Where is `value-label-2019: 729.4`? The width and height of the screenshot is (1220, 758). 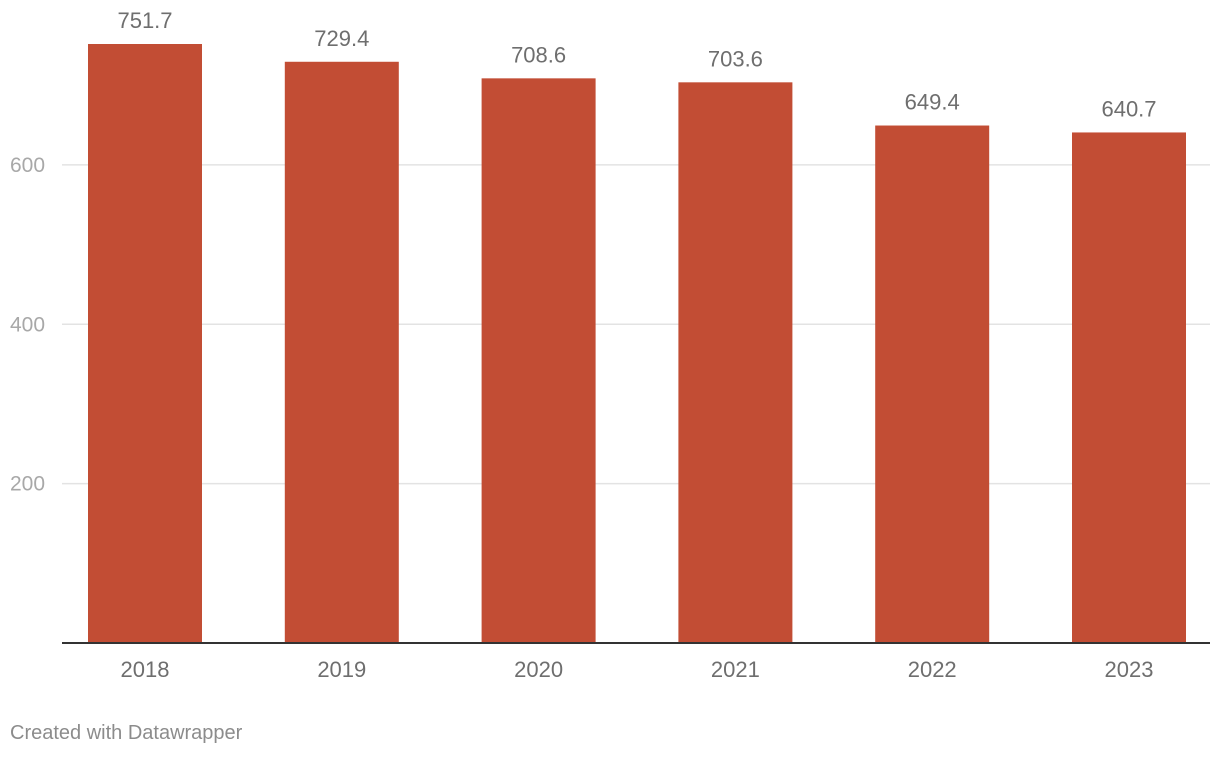 value-label-2019: 729.4 is located at coordinates (341, 38).